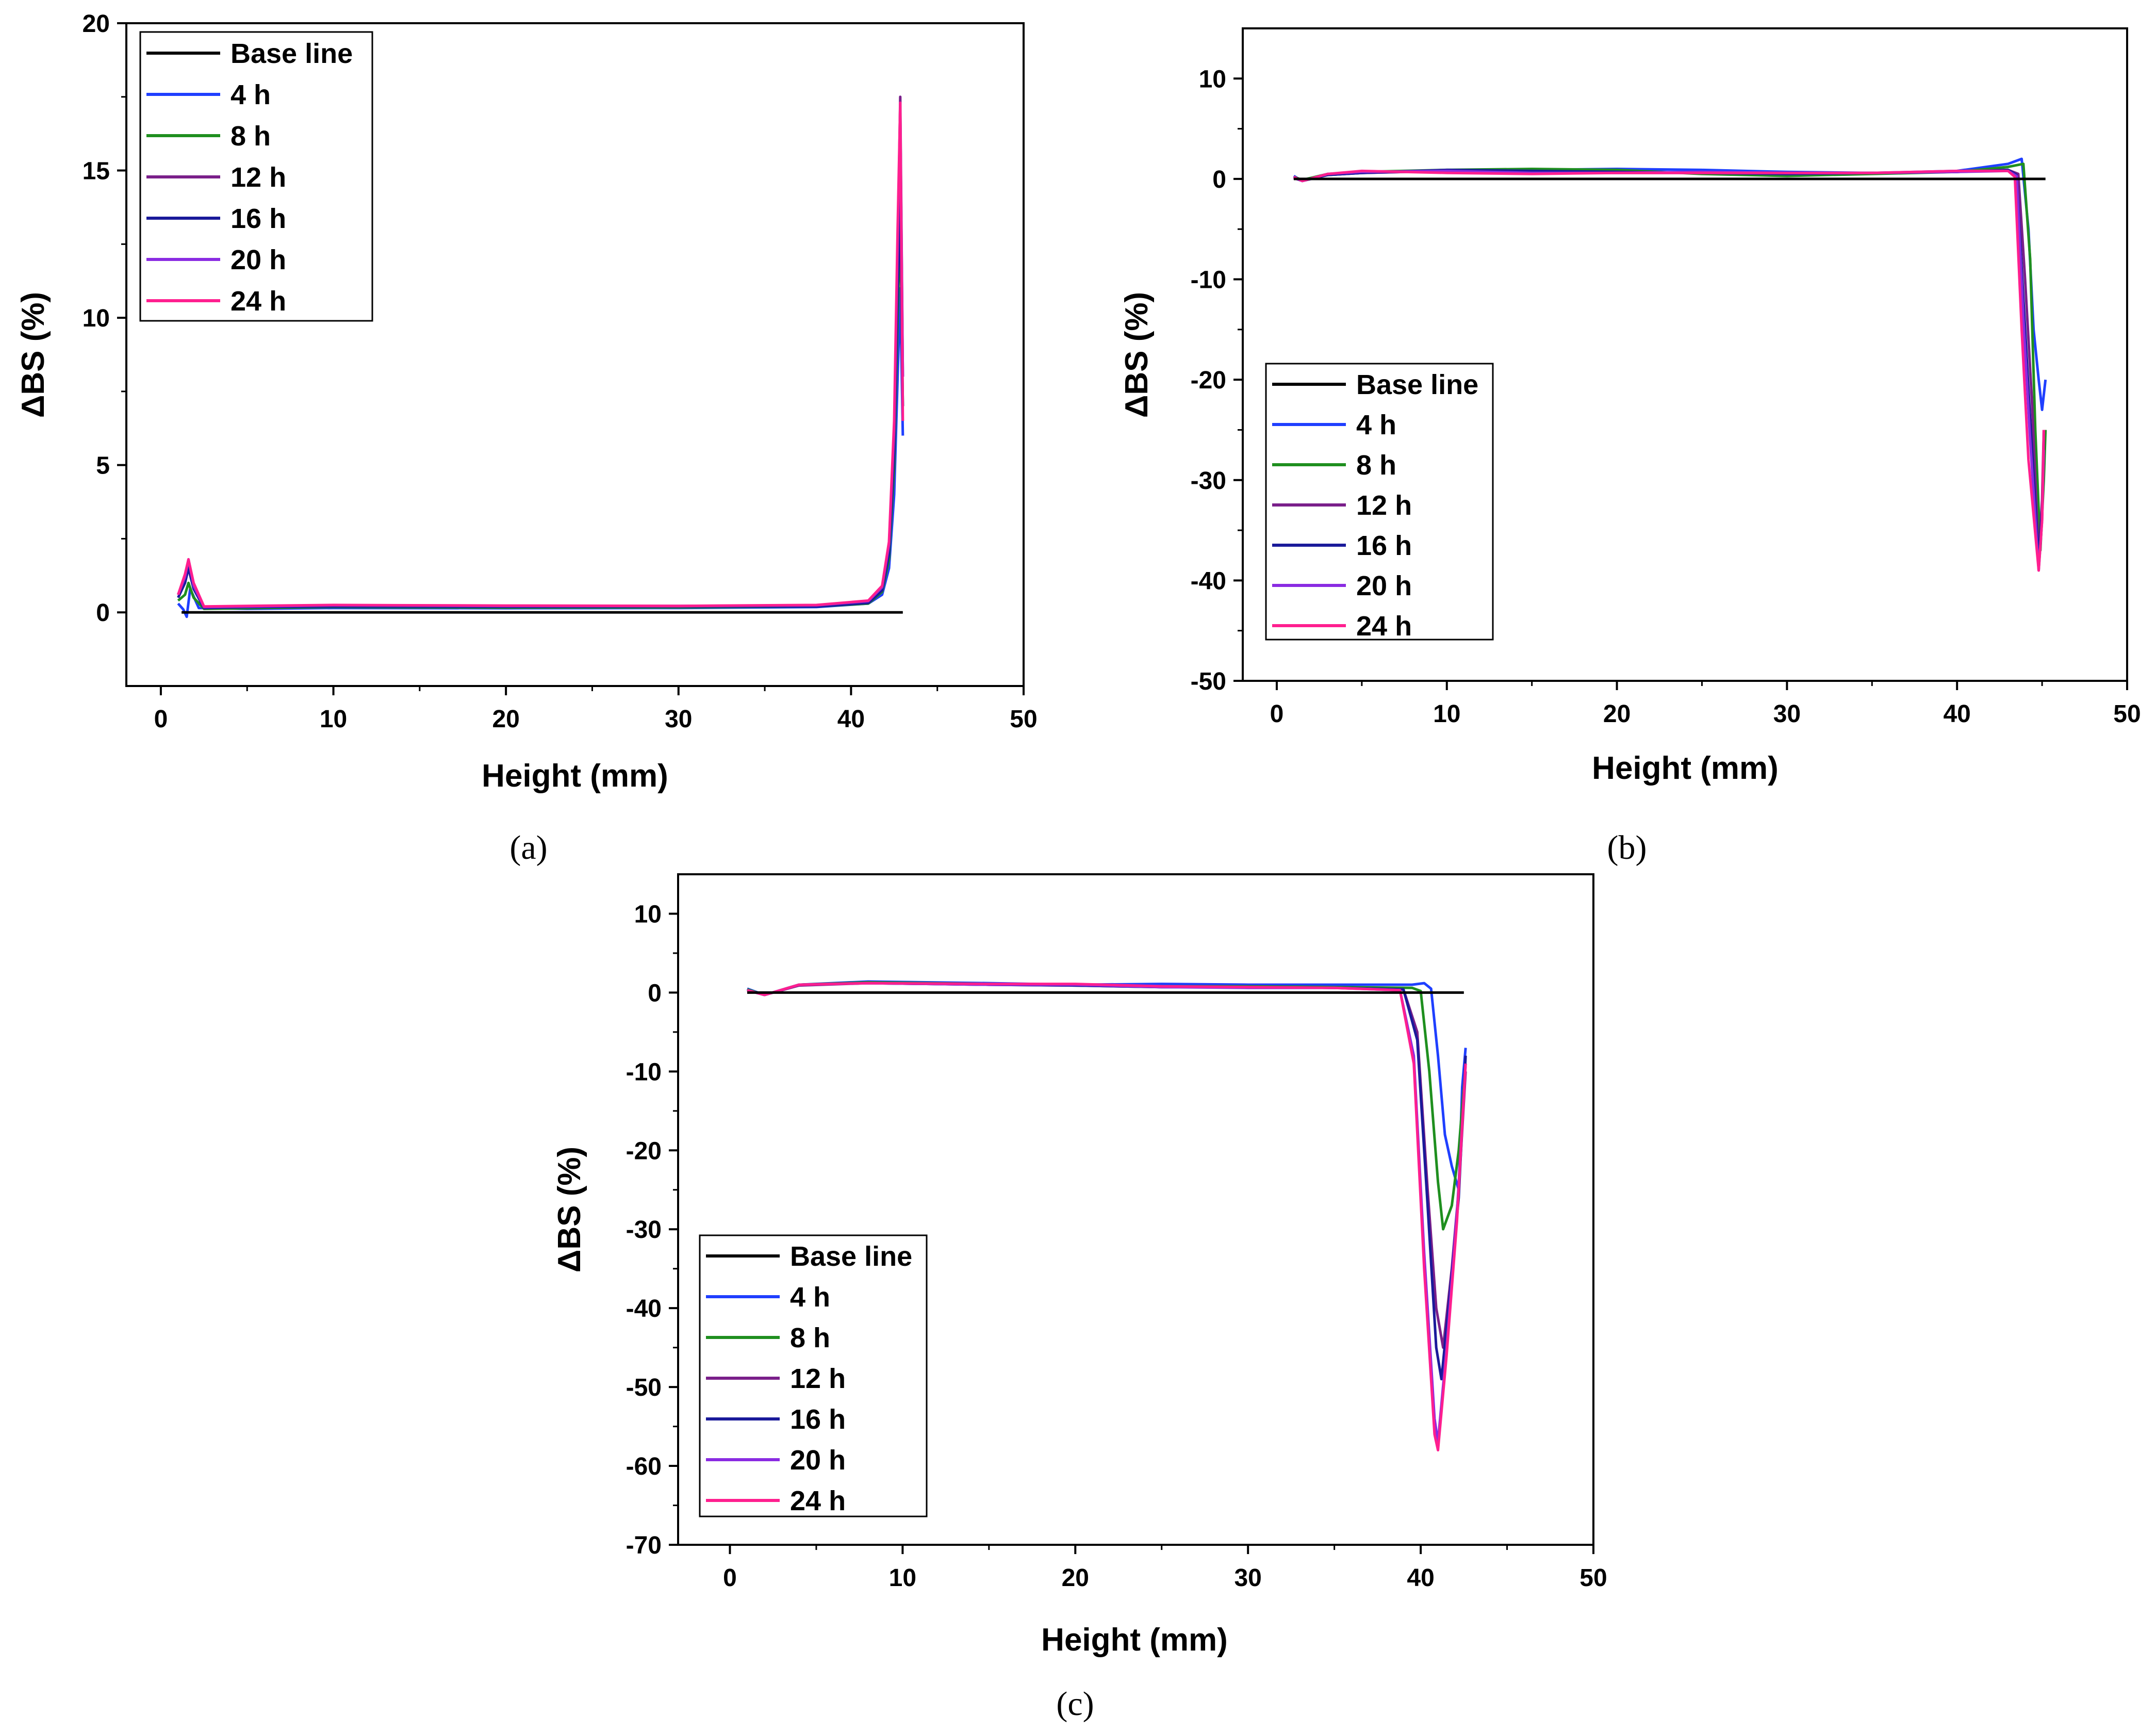  What do you see at coordinates (644, 1466) in the screenshot?
I see `y-tick-label: -60` at bounding box center [644, 1466].